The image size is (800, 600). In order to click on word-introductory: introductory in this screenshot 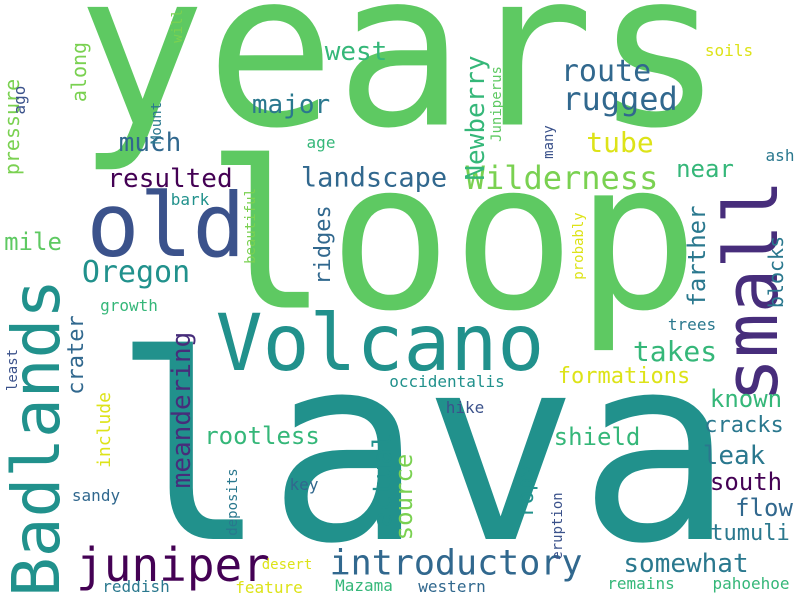, I will do `click(456, 563)`.